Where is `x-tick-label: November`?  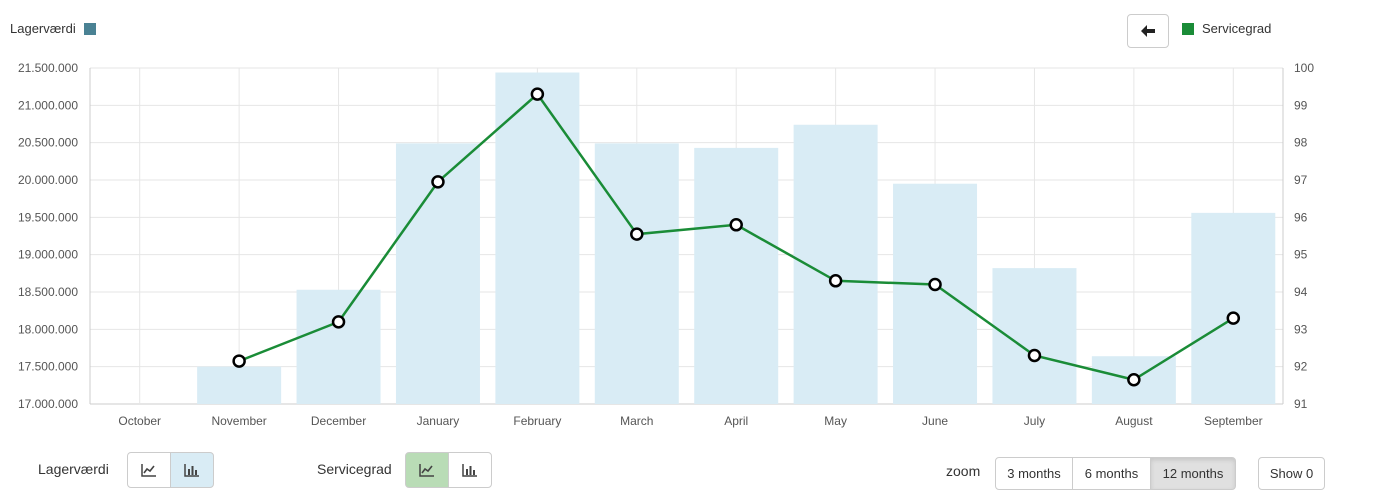 x-tick-label: November is located at coordinates (238, 421).